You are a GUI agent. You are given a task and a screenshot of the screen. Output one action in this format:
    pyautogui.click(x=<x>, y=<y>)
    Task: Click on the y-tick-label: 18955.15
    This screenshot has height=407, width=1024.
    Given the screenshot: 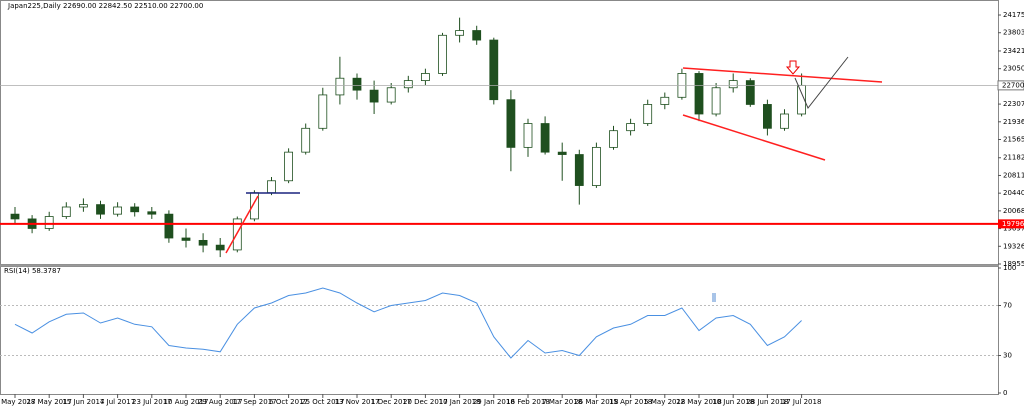 What is the action you would take?
    pyautogui.click(x=1013, y=264)
    